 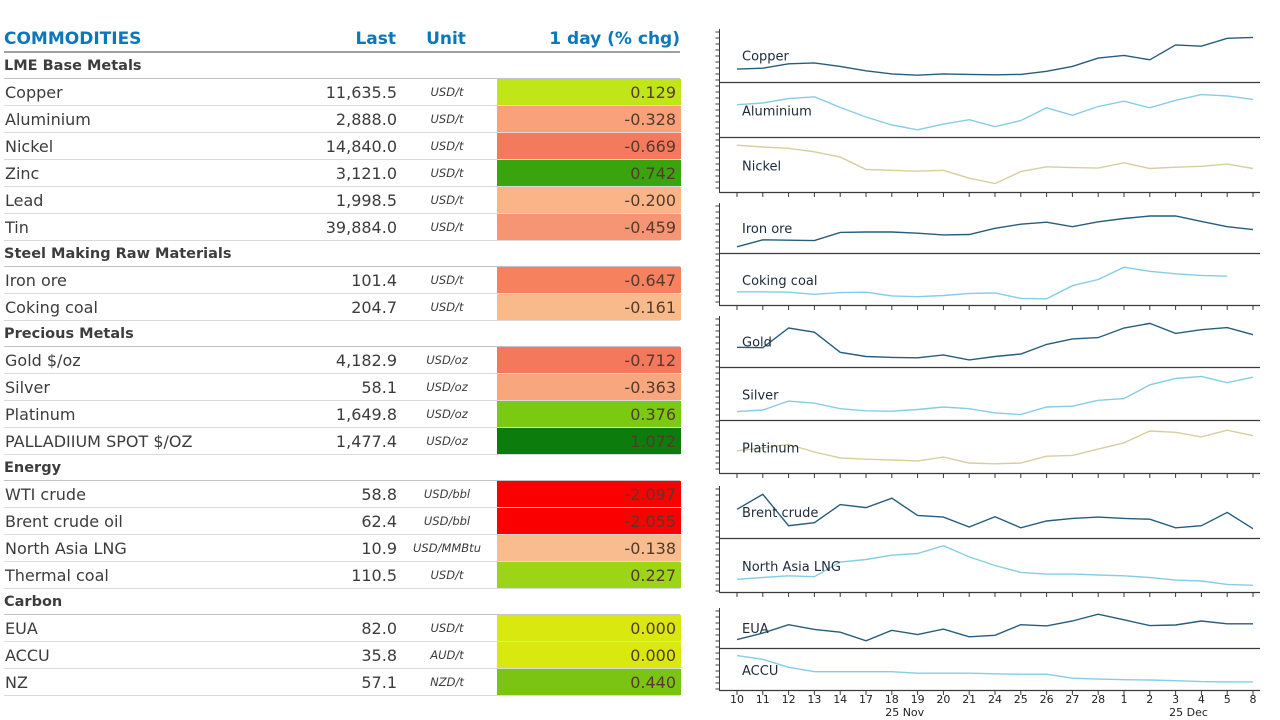 I want to click on last-price: 58.8, so click(x=379, y=494).